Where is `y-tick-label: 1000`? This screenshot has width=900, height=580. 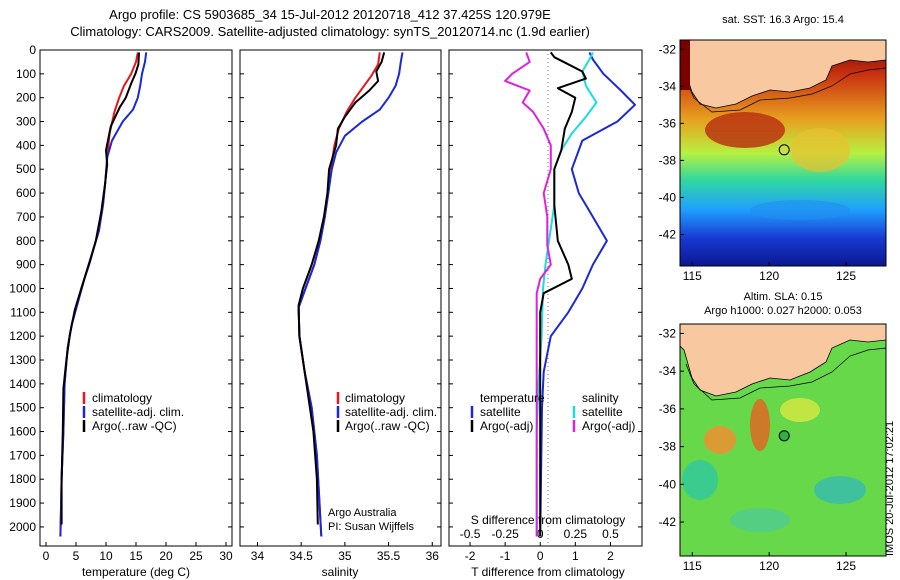
y-tick-label: 1000 is located at coordinates (22, 288).